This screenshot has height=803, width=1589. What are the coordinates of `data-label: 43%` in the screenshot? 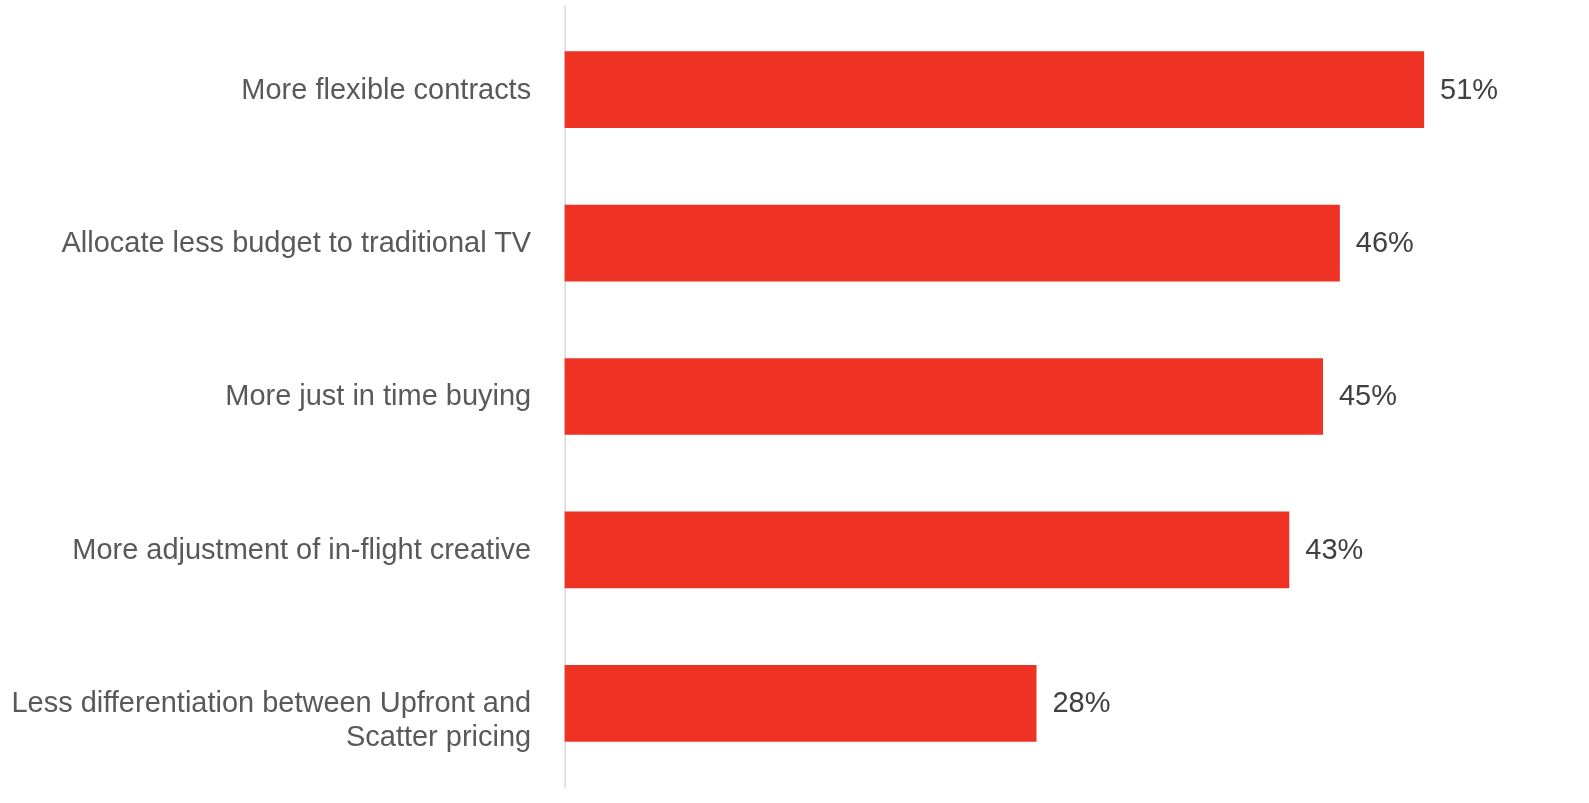 It's located at (1334, 548).